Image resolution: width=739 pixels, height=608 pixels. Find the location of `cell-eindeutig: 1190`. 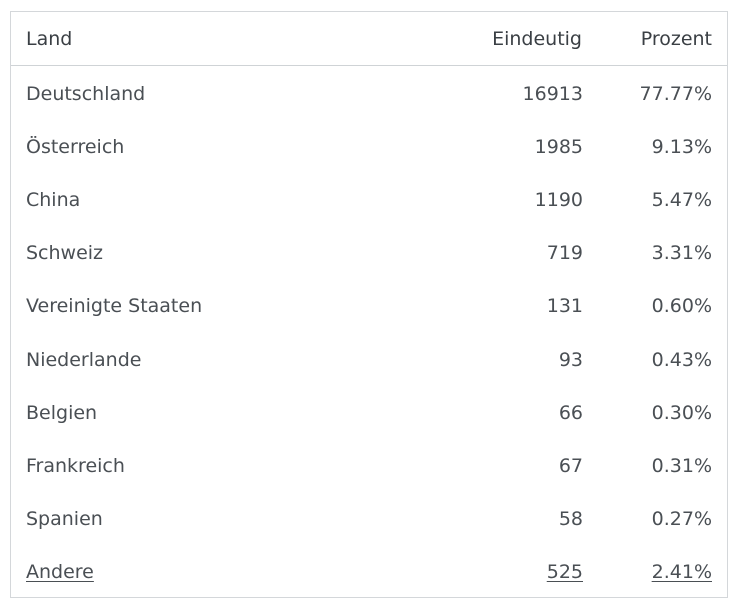

cell-eindeutig: 1190 is located at coordinates (558, 199).